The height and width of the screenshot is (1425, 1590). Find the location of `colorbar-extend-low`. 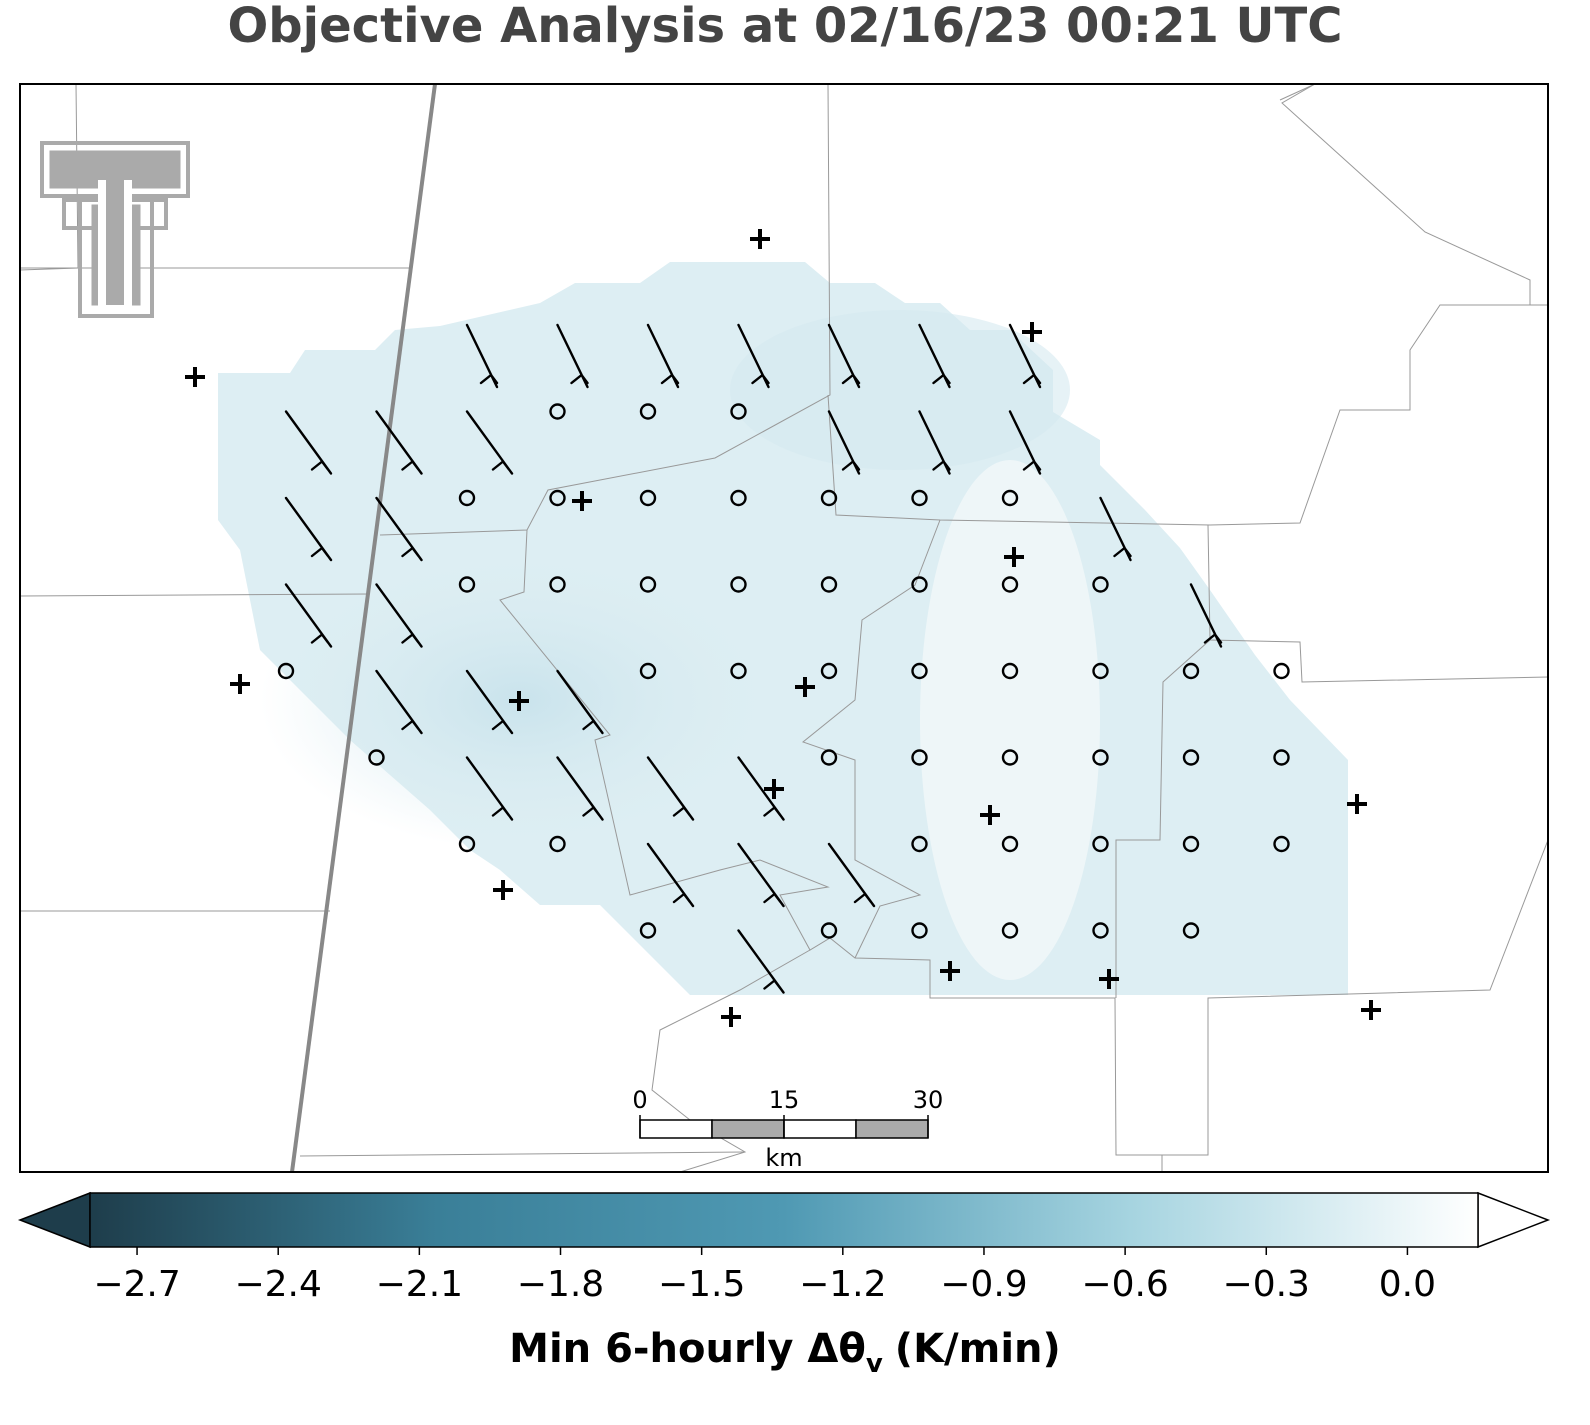

colorbar-extend-low is located at coordinates (54, 1220).